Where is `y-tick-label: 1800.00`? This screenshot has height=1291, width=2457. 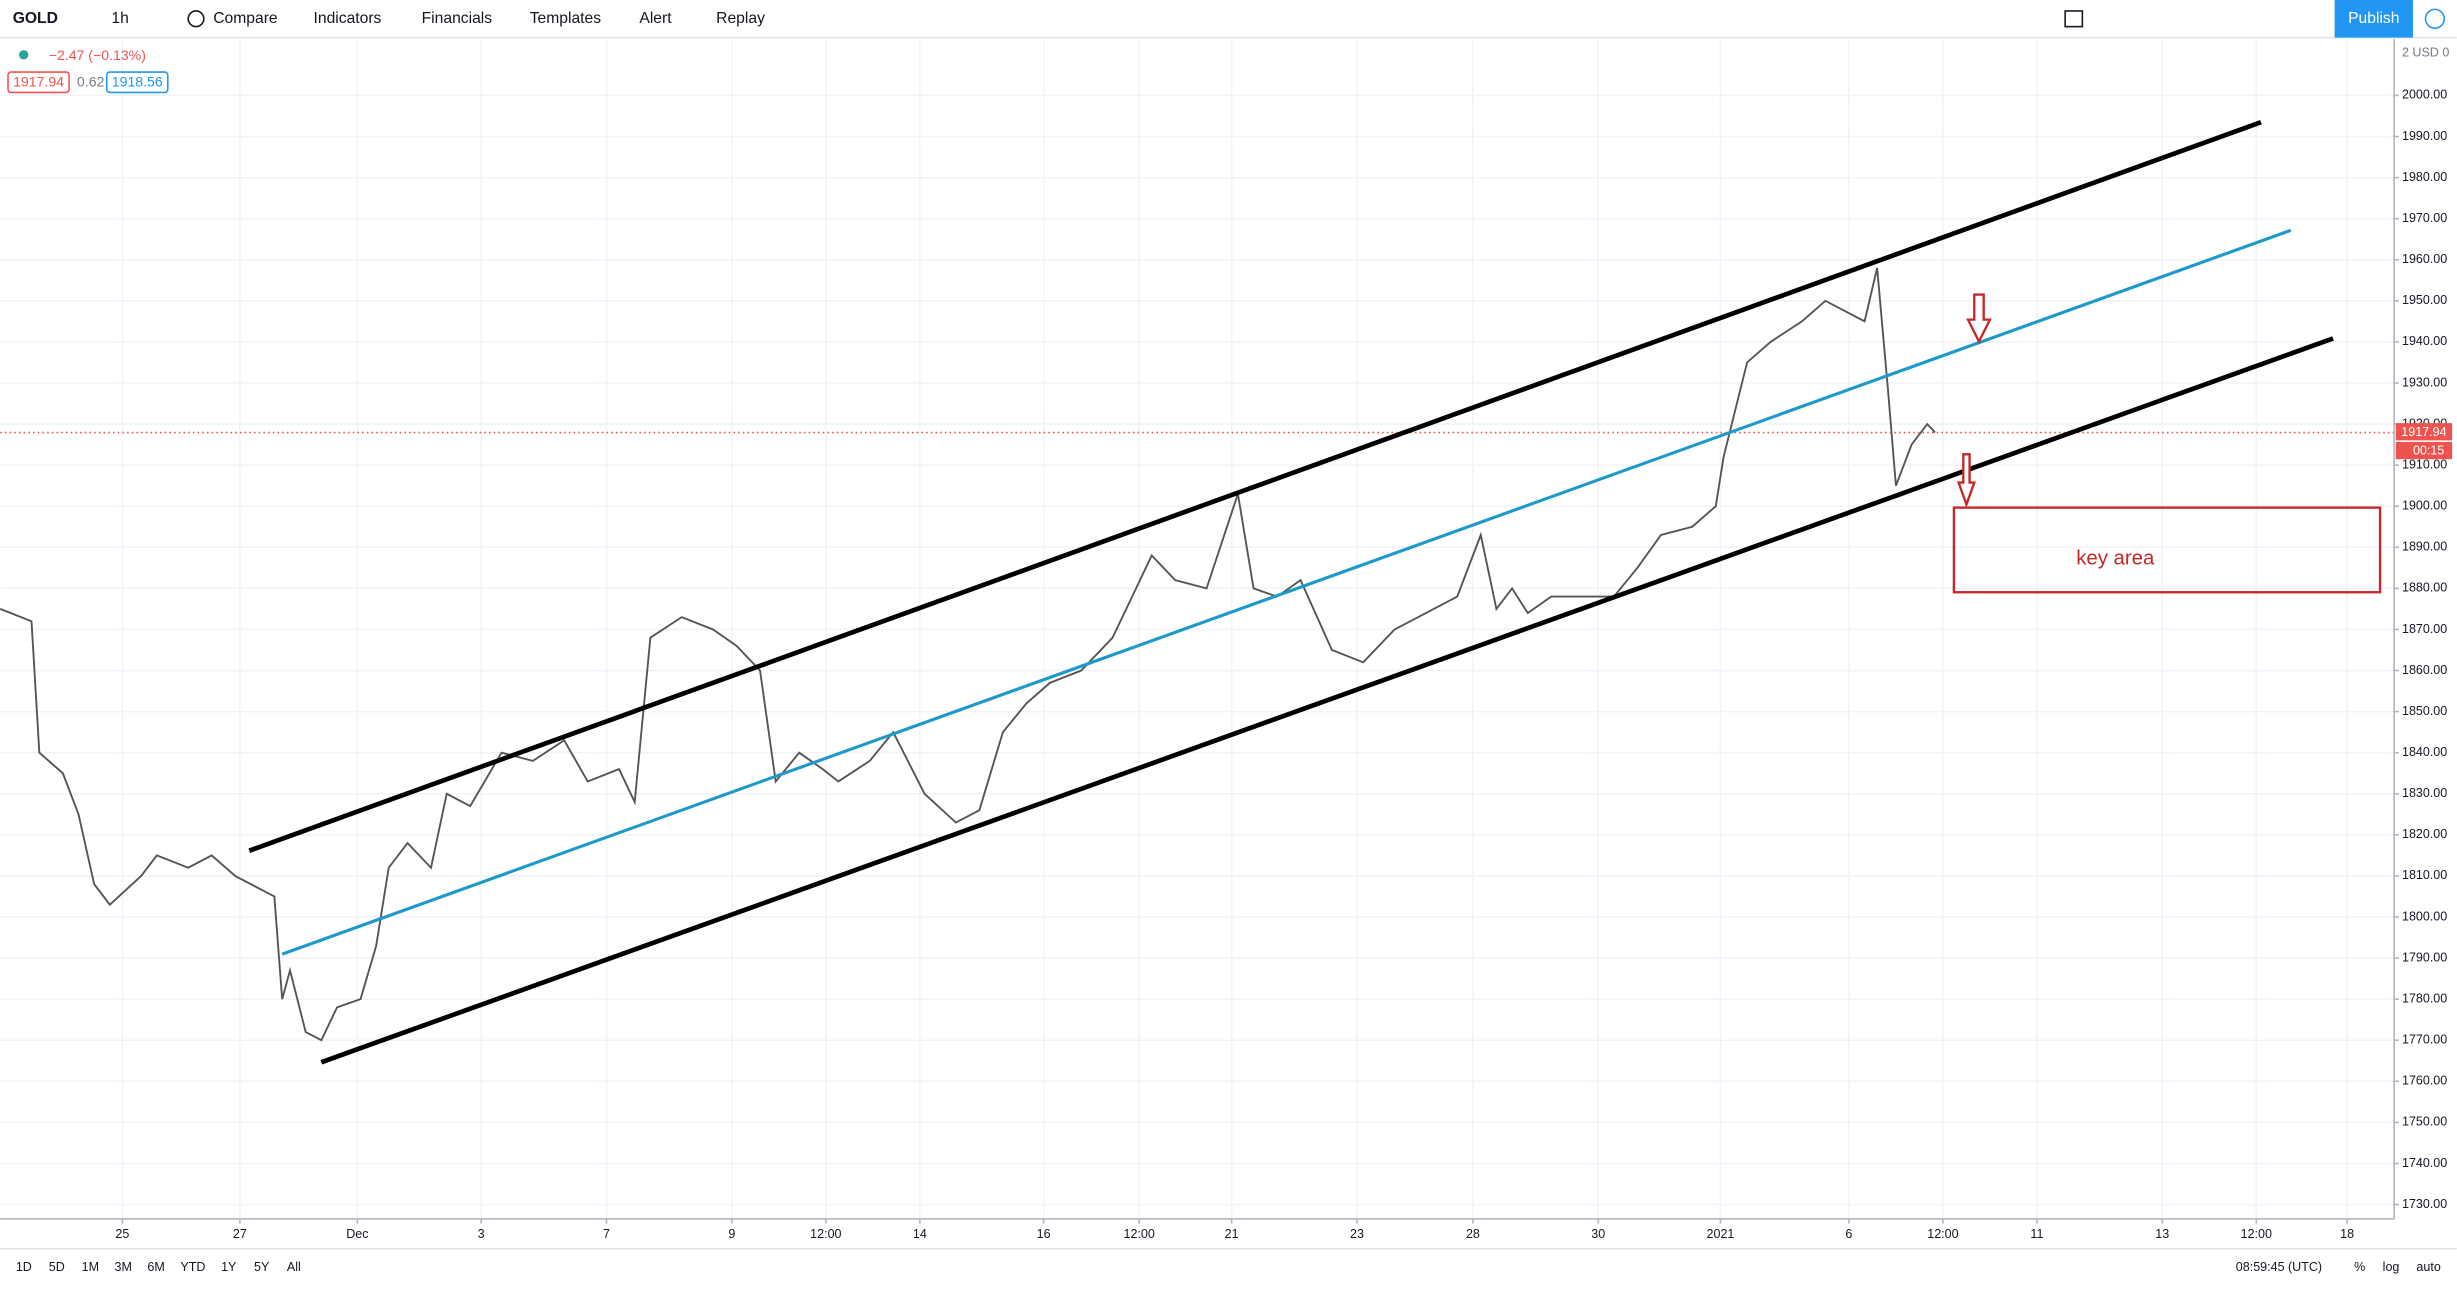
y-tick-label: 1800.00 is located at coordinates (2424, 916).